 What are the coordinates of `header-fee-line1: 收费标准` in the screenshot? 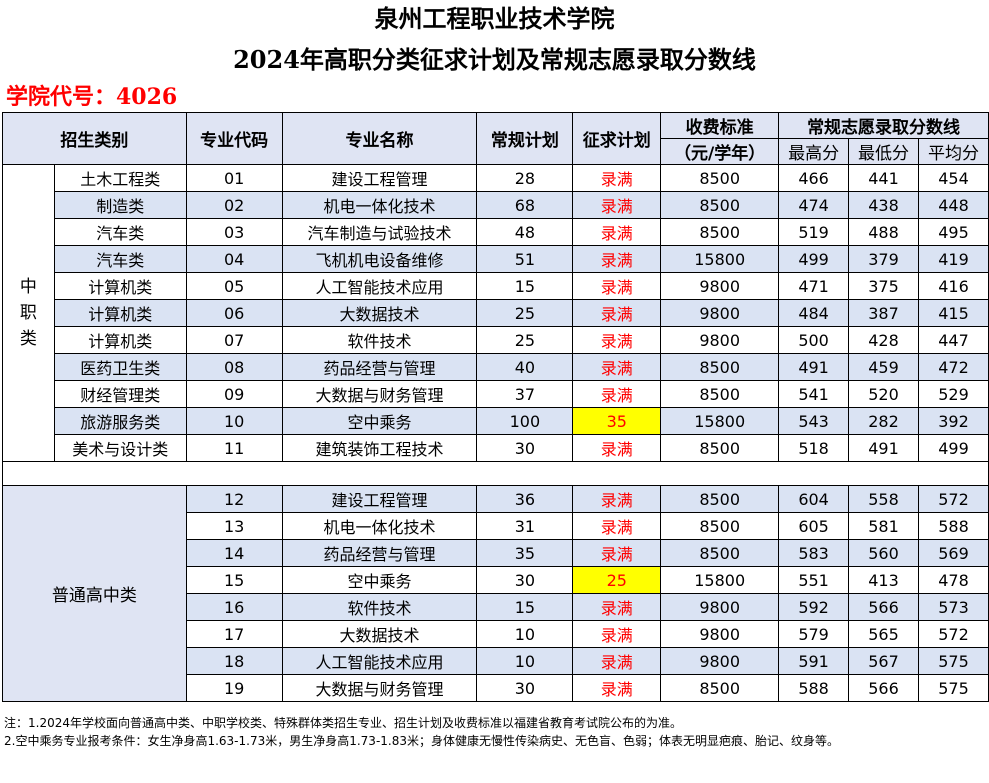 It's located at (720, 125).